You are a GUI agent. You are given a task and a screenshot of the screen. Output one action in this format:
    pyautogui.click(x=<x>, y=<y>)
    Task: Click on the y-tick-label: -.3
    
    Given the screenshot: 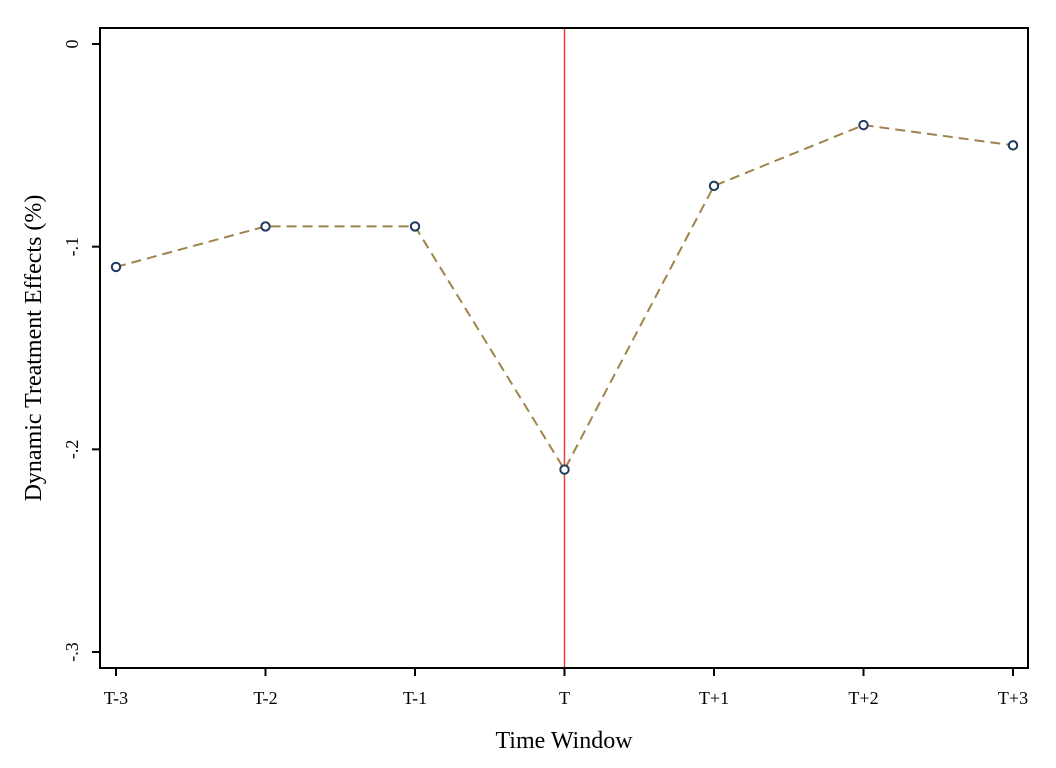 What is the action you would take?
    pyautogui.click(x=72, y=652)
    